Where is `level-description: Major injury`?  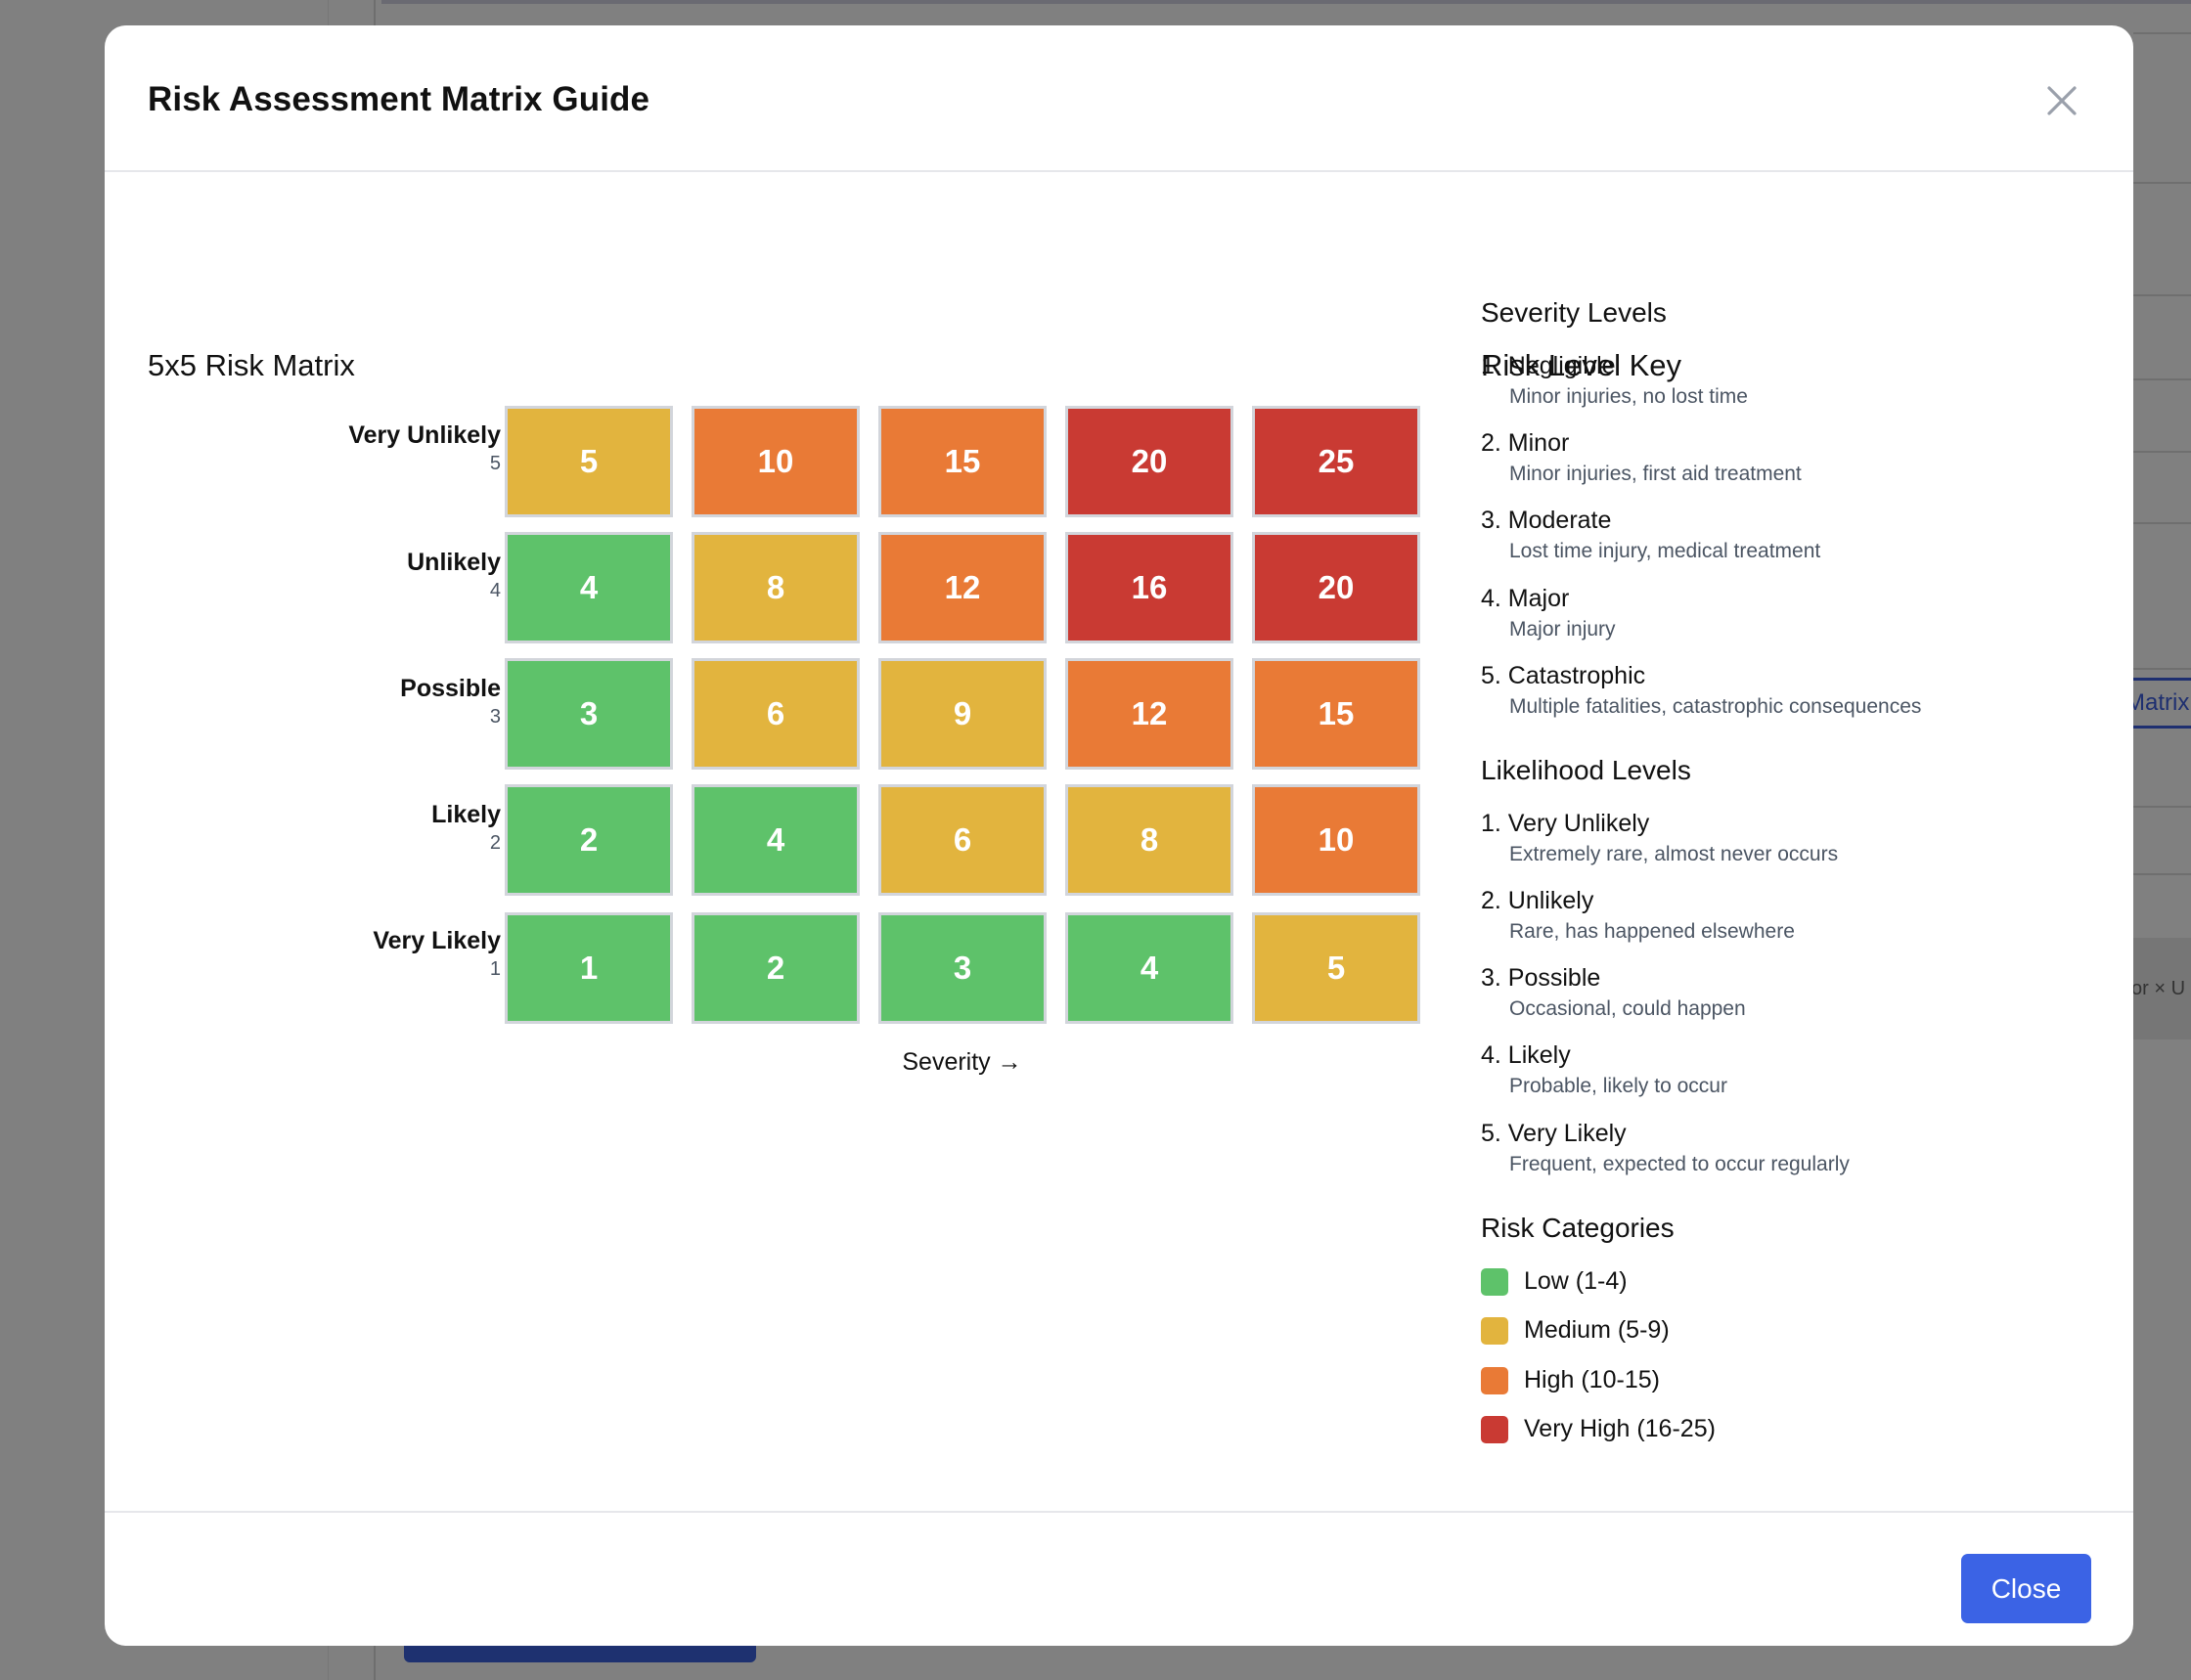 level-description: Major injury is located at coordinates (1562, 629).